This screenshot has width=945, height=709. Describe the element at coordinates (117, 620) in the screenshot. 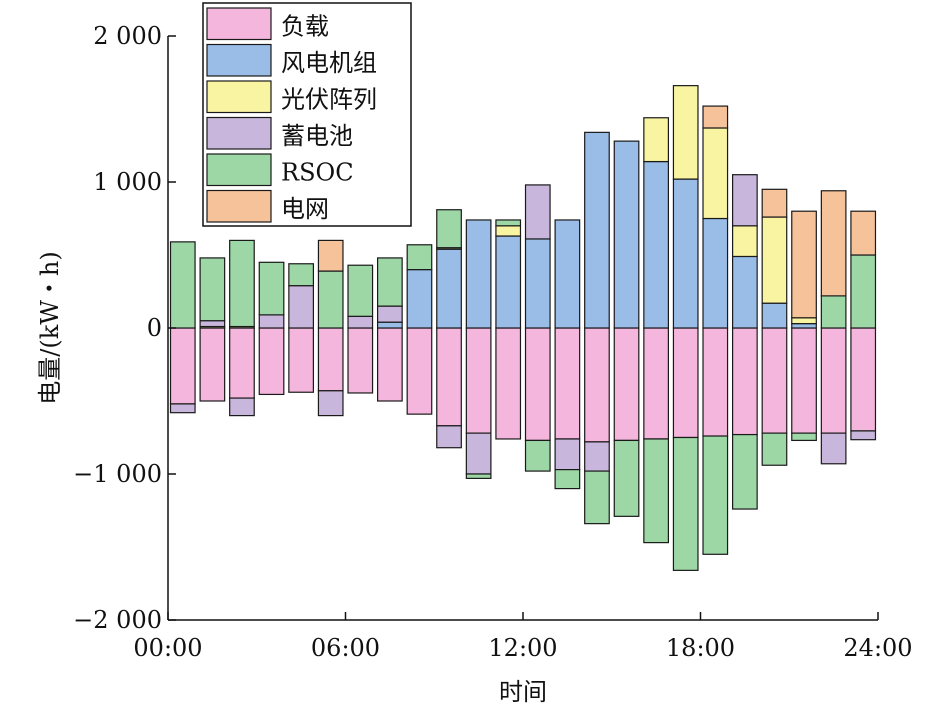

I see `y-tick-label: −2 000` at that location.